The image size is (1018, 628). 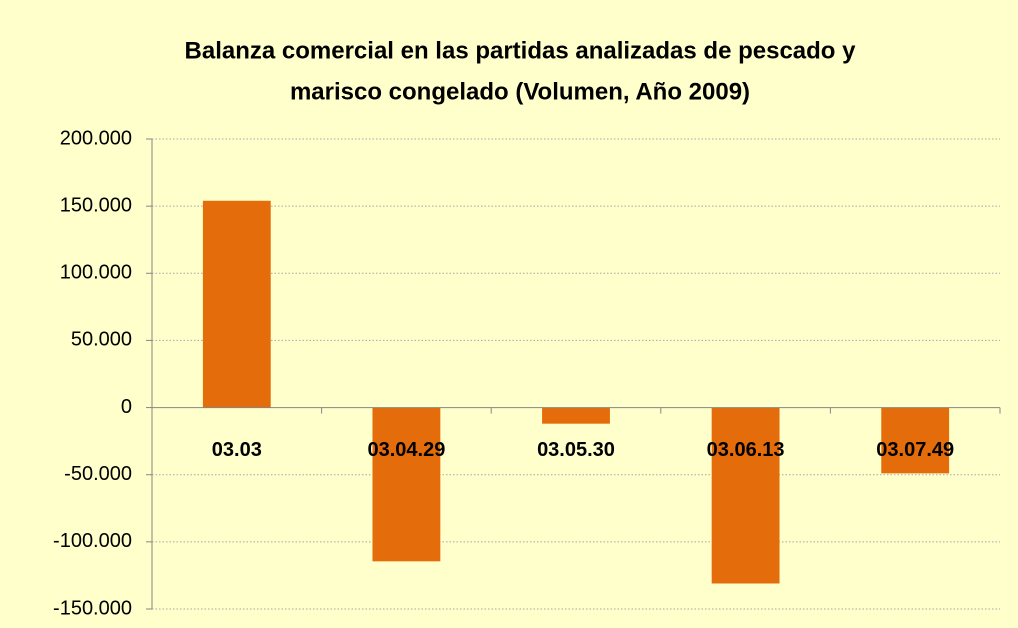 What do you see at coordinates (92, 541) in the screenshot?
I see `y-tick-label: -100.000` at bounding box center [92, 541].